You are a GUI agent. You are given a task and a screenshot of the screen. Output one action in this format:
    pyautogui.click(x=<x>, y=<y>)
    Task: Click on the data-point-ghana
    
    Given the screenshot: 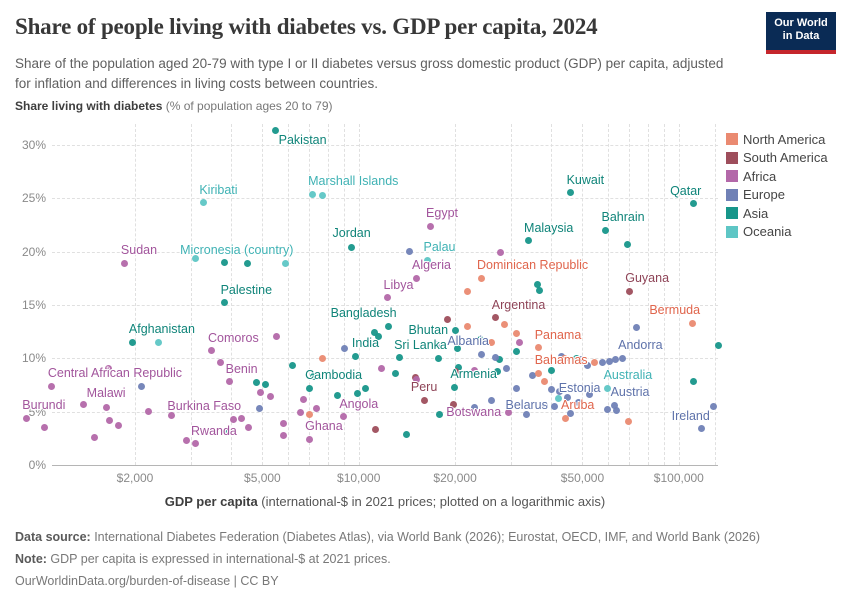 What is the action you would take?
    pyautogui.click(x=309, y=439)
    